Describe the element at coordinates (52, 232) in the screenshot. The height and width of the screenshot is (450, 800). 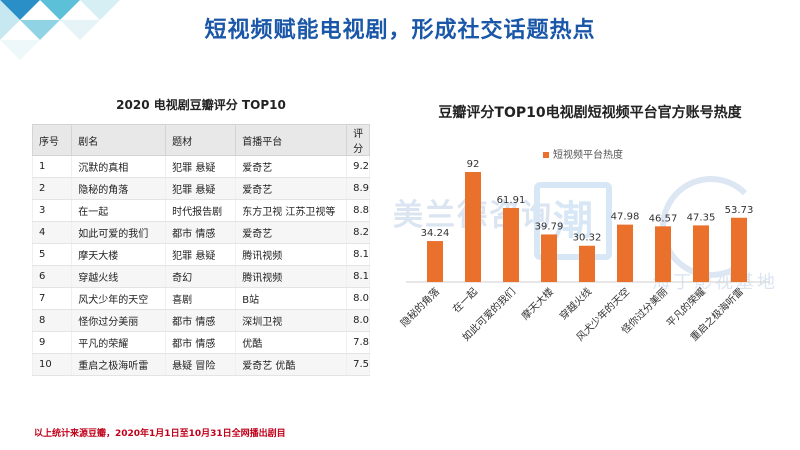
I see `rank-cell: 4` at that location.